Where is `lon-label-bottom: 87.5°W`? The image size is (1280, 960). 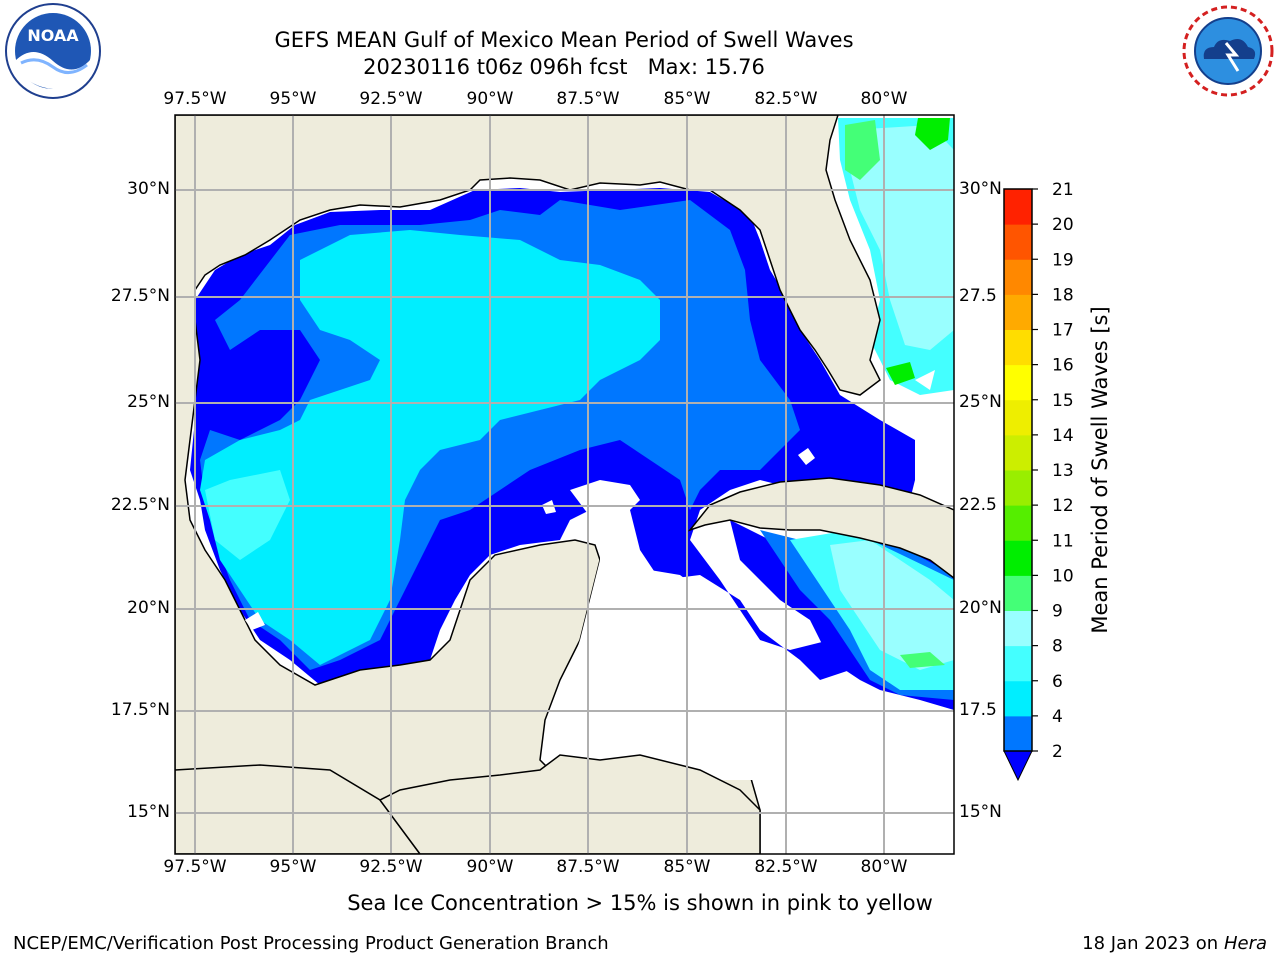 lon-label-bottom: 87.5°W is located at coordinates (588, 867).